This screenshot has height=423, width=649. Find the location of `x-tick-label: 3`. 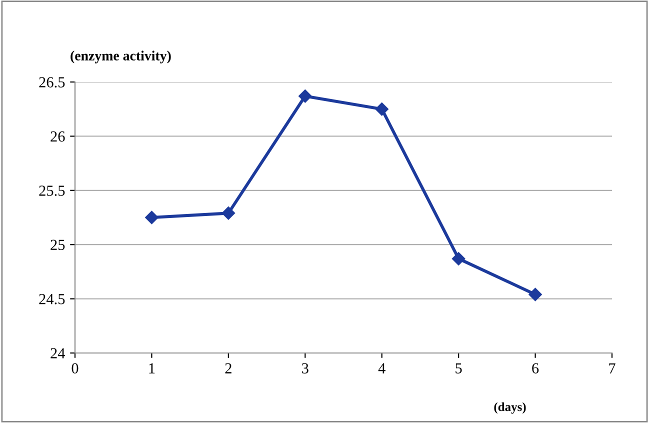

x-tick-label: 3 is located at coordinates (305, 368).